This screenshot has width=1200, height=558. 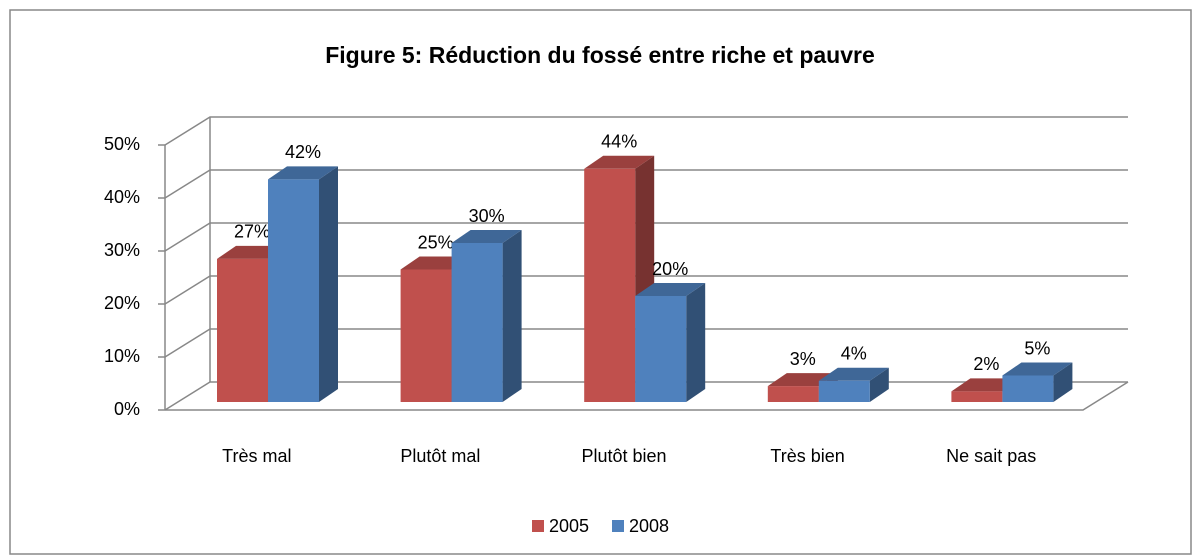 What do you see at coordinates (127, 409) in the screenshot?
I see `y-tick-label: 0%` at bounding box center [127, 409].